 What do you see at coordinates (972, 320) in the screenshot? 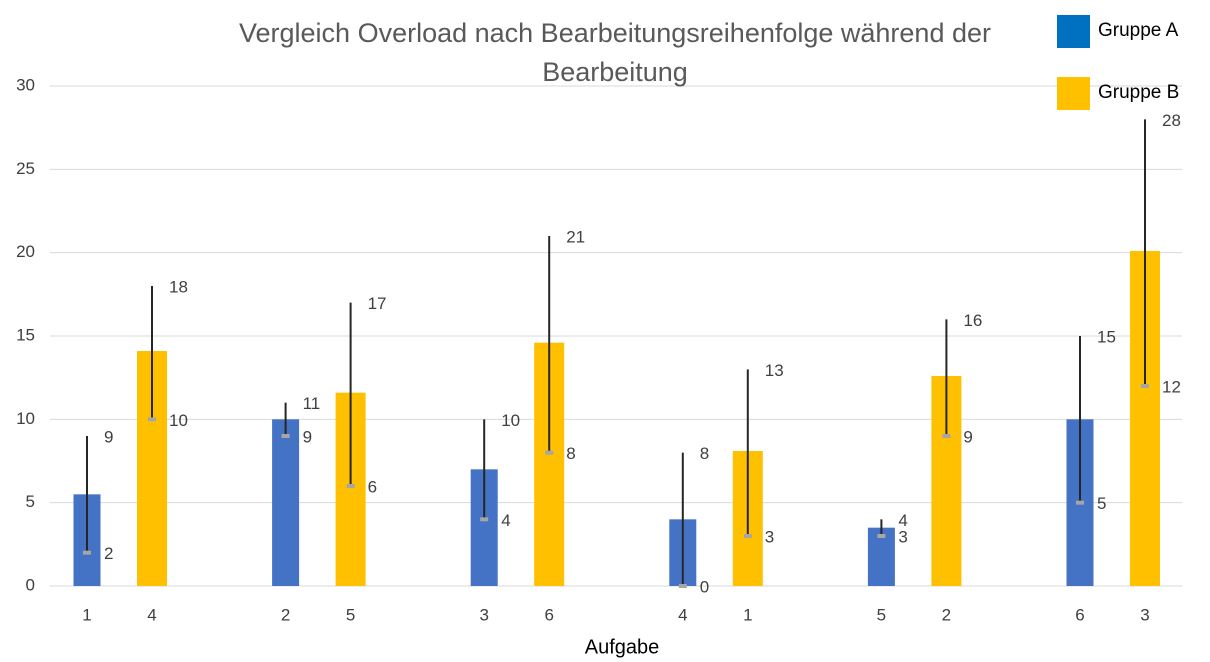
I see `max-label: 16` at bounding box center [972, 320].